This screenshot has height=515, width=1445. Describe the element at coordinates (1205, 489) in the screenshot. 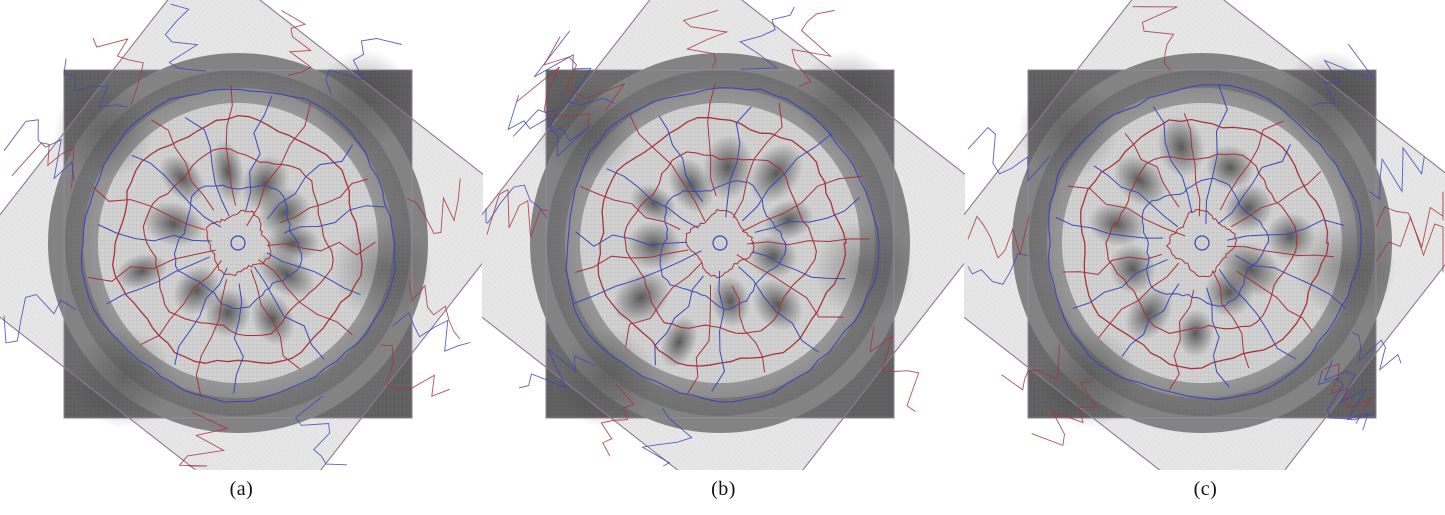

I see `panel-c-caption: (c)` at that location.